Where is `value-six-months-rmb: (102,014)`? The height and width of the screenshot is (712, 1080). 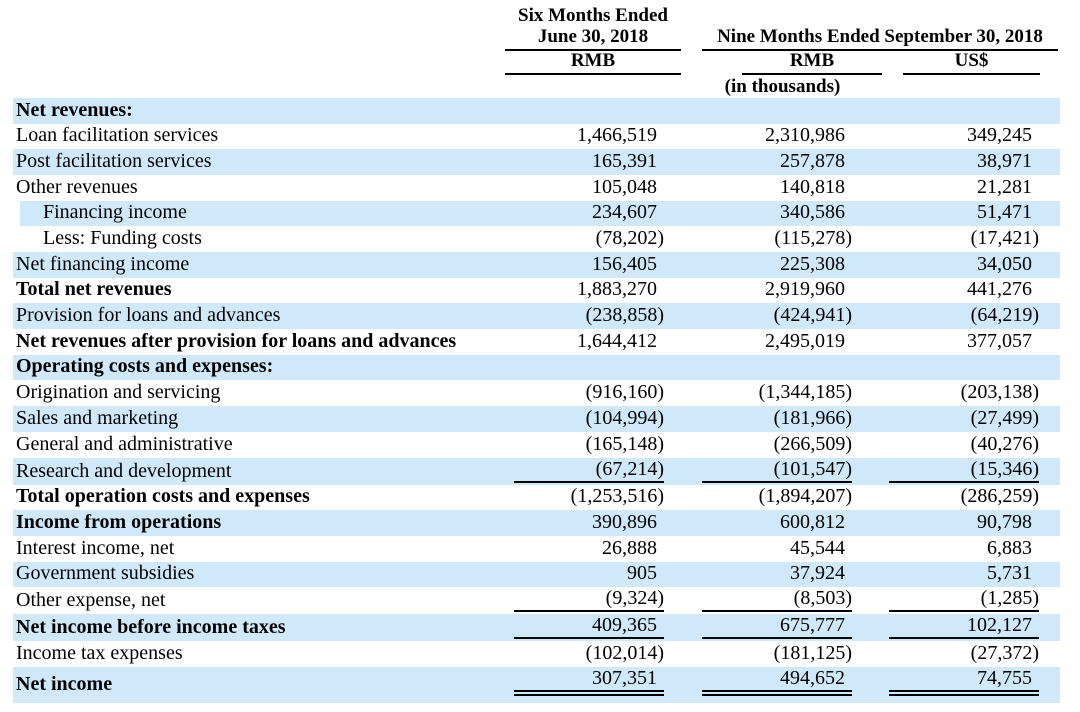
value-six-months-rmb: (102,014) is located at coordinates (602, 654).